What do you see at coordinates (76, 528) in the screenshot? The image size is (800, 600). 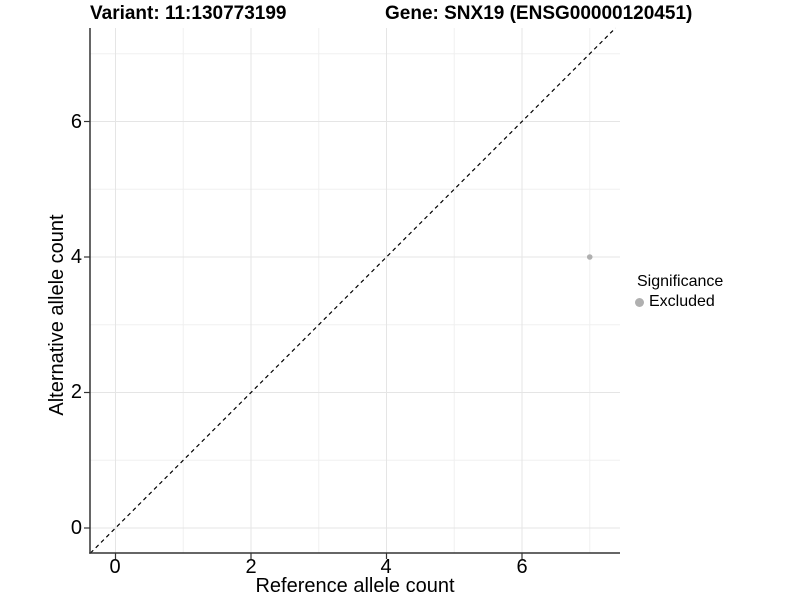 I see `y-tick-label-0: 0` at bounding box center [76, 528].